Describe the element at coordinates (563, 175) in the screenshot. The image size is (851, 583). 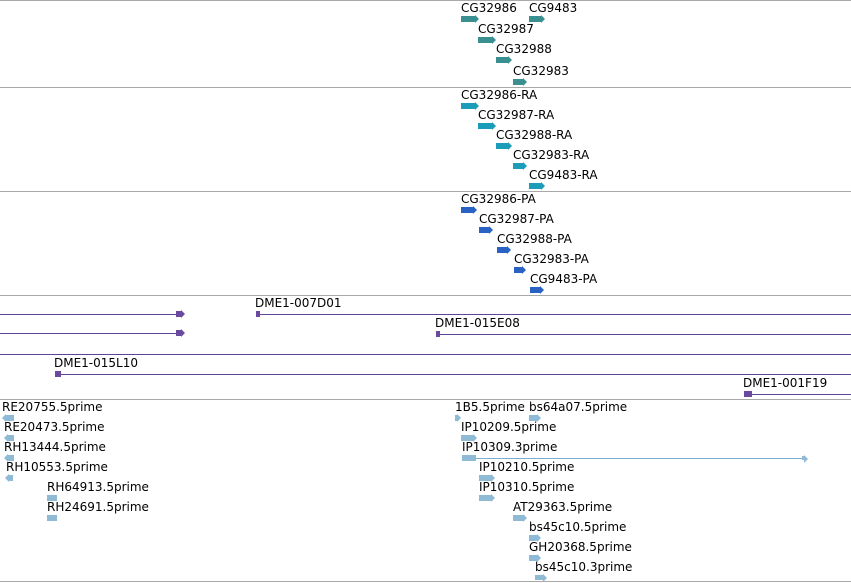
I see `transcript-label: CG9483-RA` at that location.